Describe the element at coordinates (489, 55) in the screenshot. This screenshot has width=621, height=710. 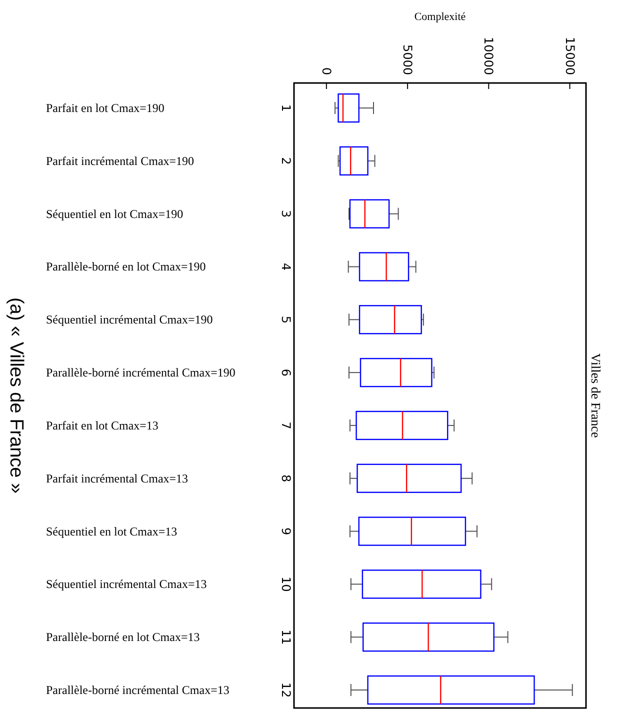
I see `x-tick-label: 10000` at that location.